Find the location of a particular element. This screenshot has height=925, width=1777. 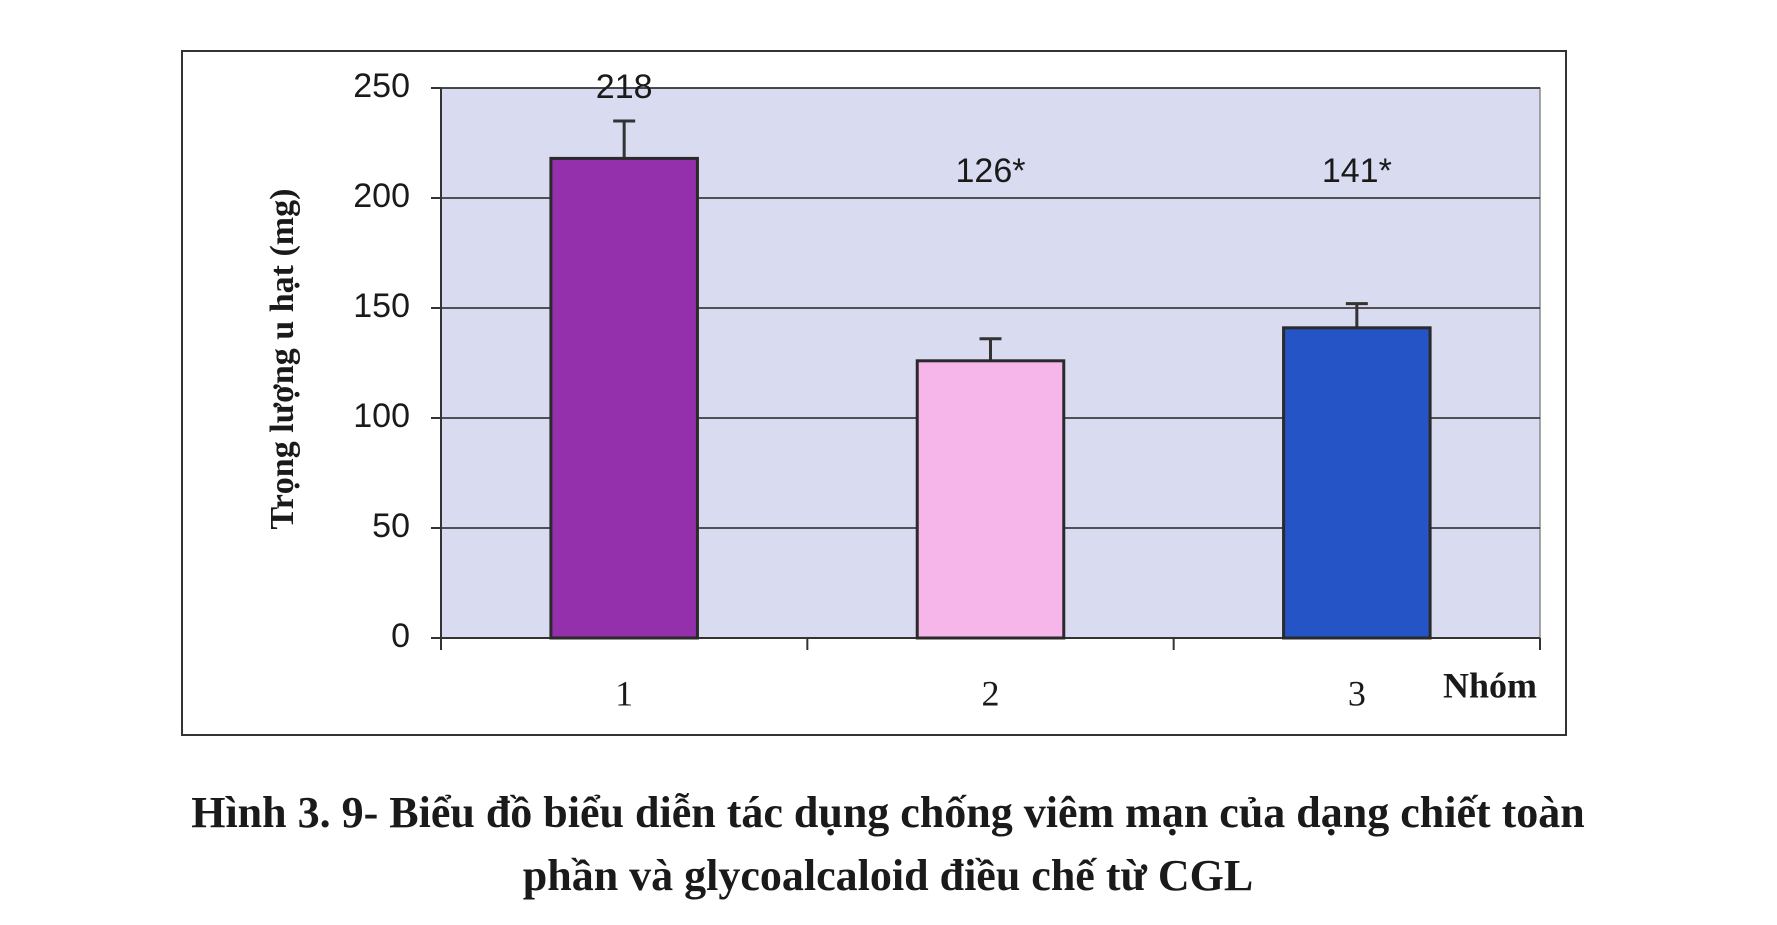

y-tick-label: 250 is located at coordinates (381, 86).